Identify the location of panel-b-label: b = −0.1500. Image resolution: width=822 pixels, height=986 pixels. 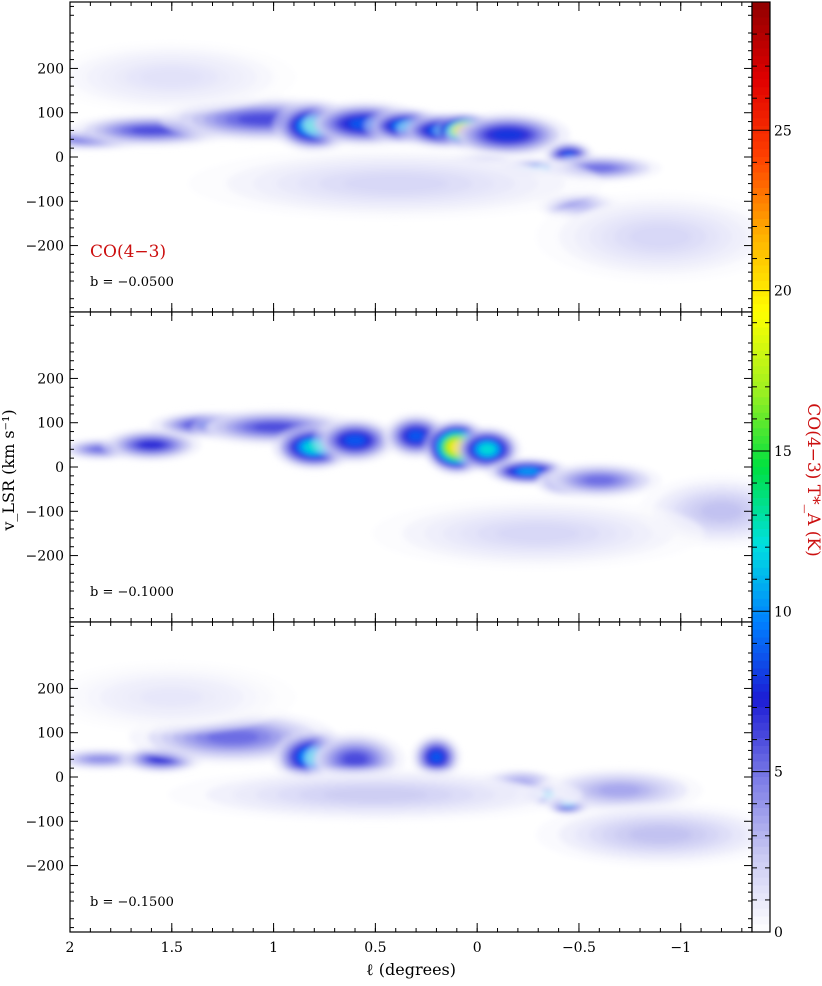
(132, 902).